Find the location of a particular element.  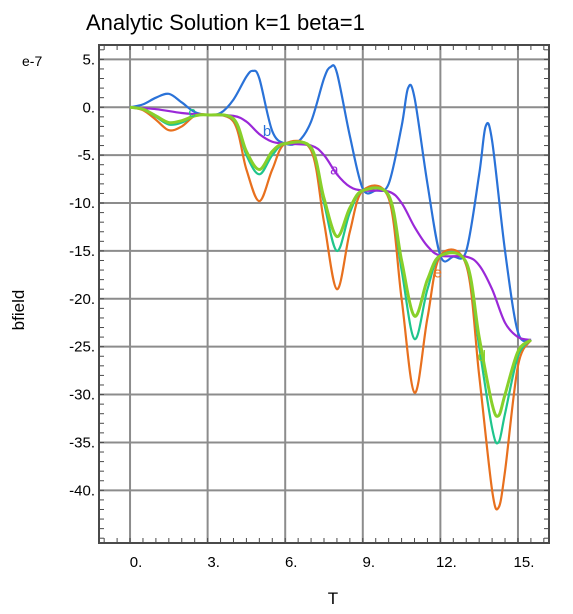

y-tick-label: 0. is located at coordinates (88, 107).